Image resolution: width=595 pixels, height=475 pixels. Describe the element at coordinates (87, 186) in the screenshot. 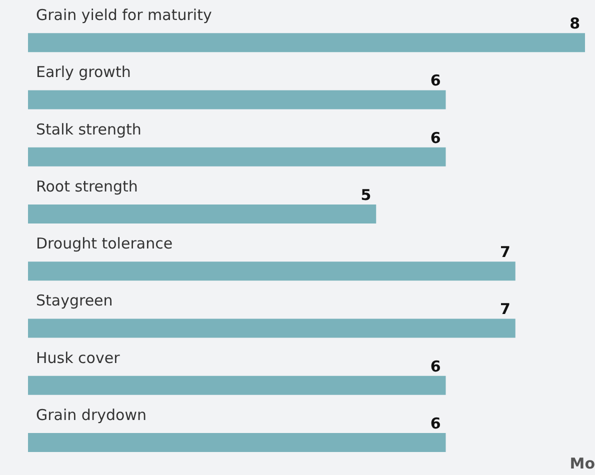

I see `y-tick-label: Root strength` at that location.